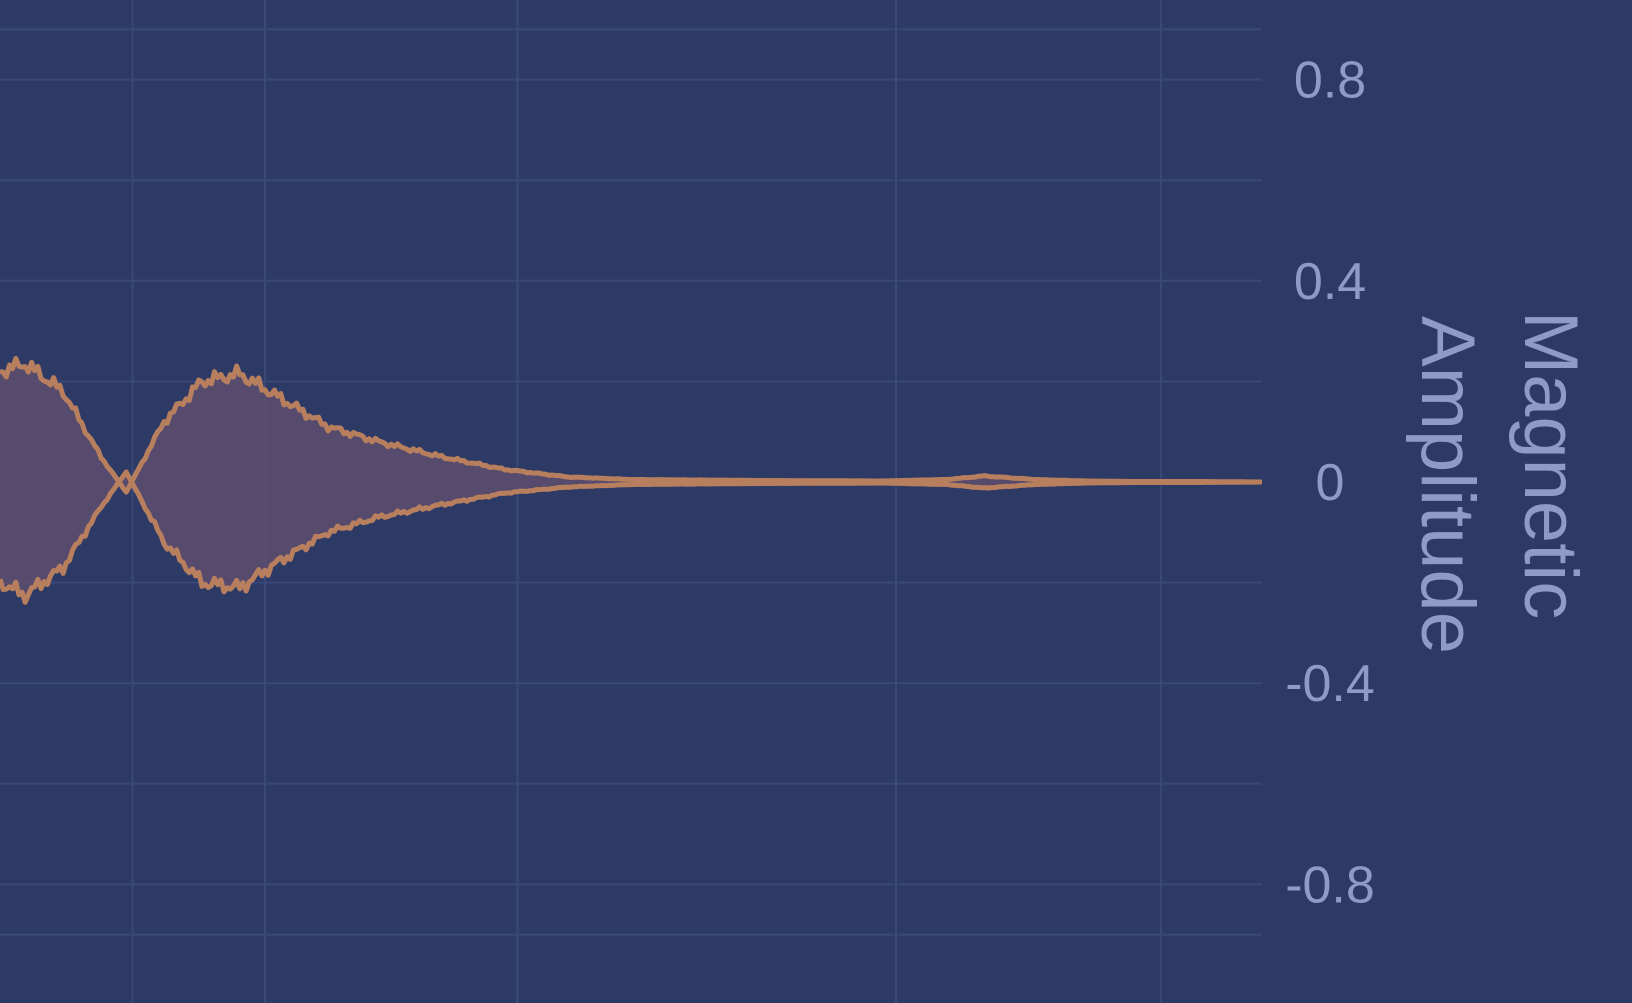  Describe the element at coordinates (1330, 684) in the screenshot. I see `y-tick-label: -0.4` at that location.